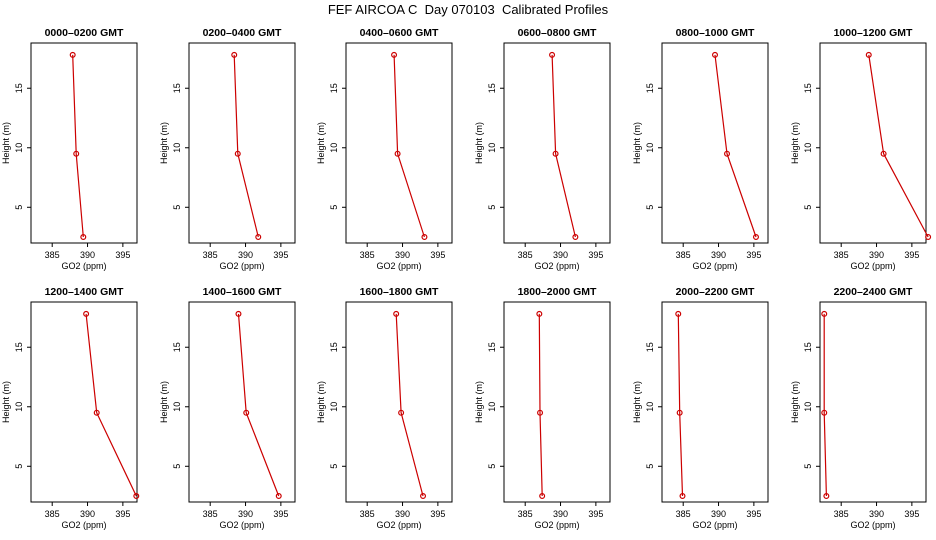 This screenshot has height=540, width=936. I want to click on panel-11-y-tick-label: 5, so click(650, 466).